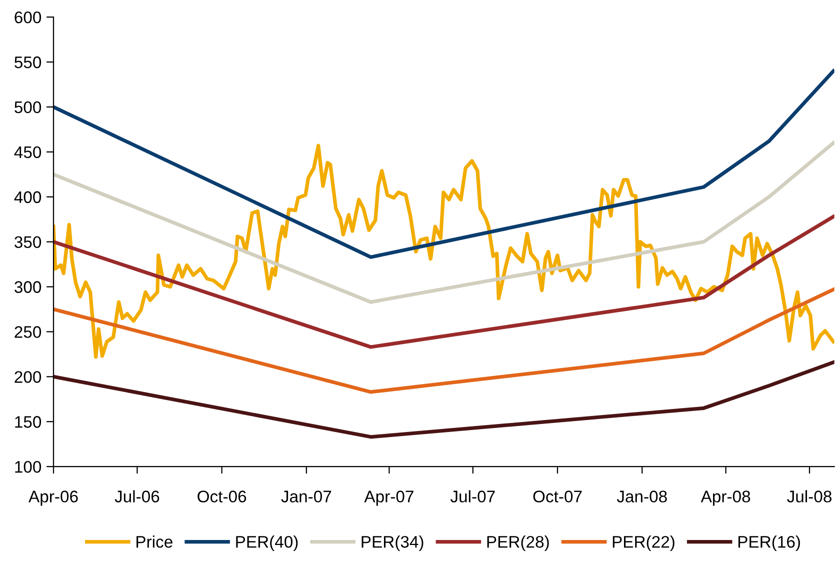  I want to click on y-tick-label: 400, so click(28, 197).